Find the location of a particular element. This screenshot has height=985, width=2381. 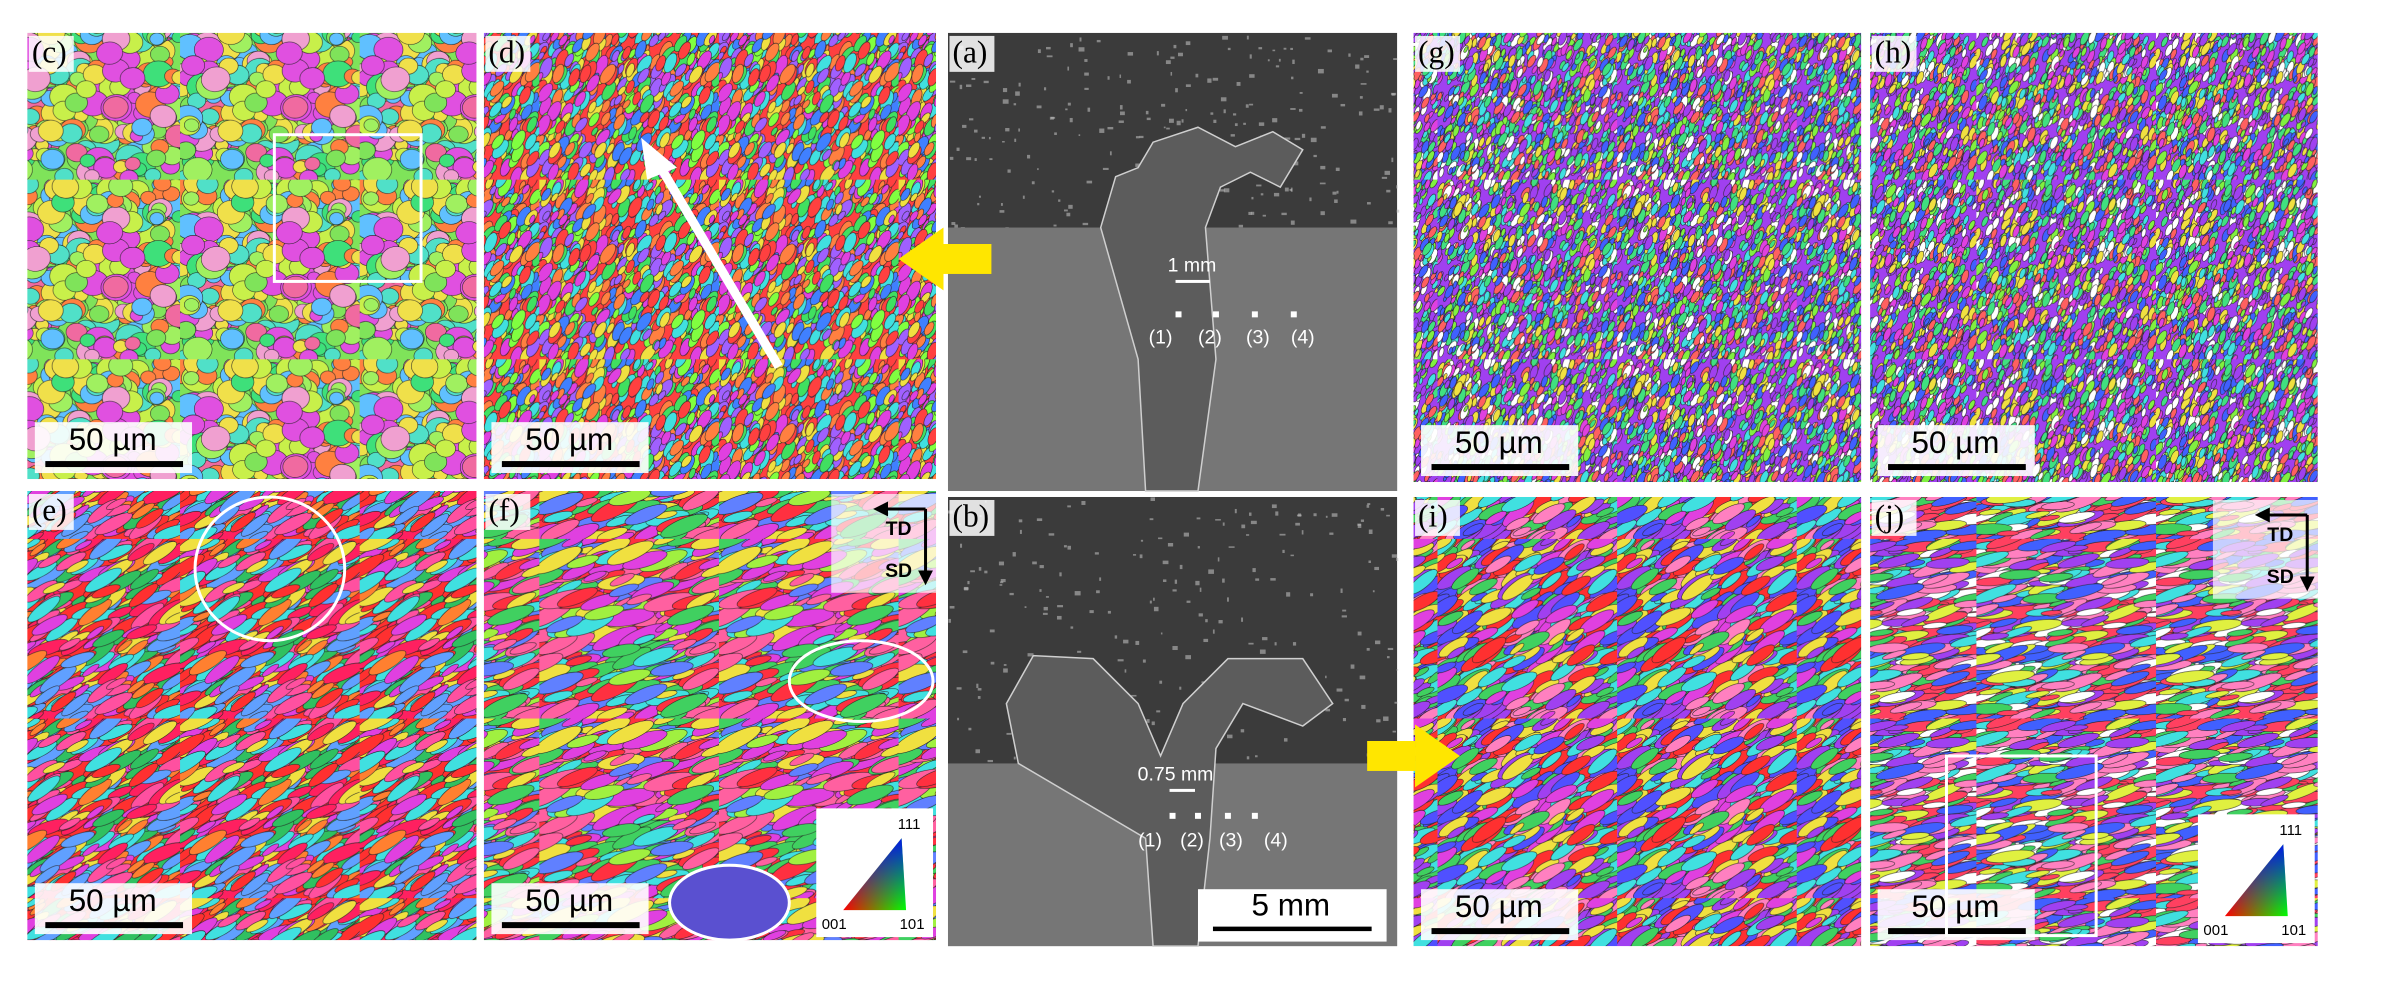

panel-label: (g) is located at coordinates (1436, 52).